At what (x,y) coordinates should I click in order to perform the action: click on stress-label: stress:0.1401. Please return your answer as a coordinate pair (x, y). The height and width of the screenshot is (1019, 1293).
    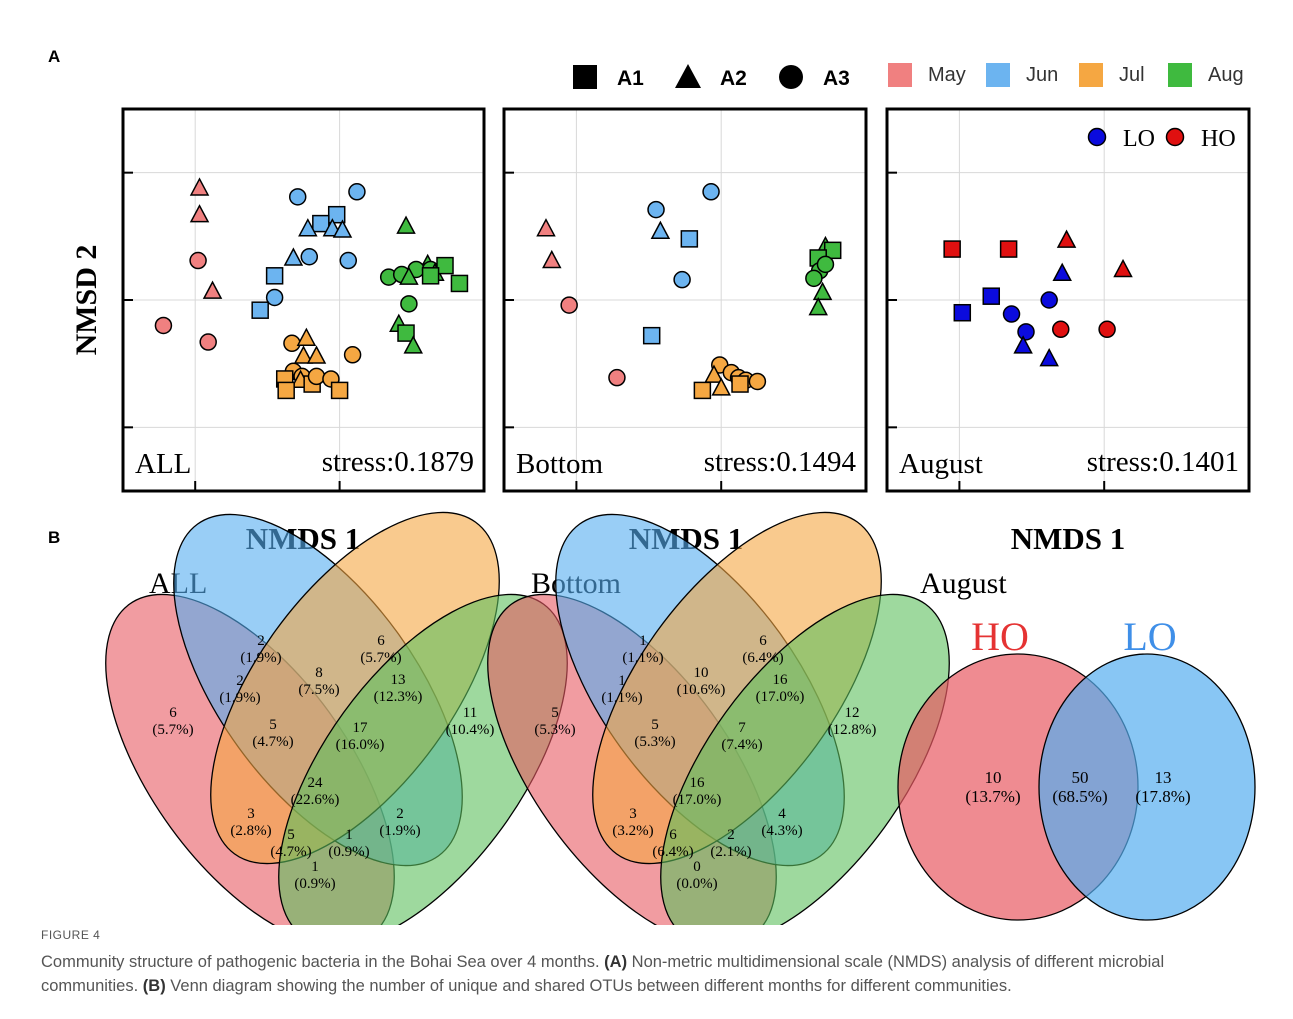
    Looking at the image, I should click on (1163, 462).